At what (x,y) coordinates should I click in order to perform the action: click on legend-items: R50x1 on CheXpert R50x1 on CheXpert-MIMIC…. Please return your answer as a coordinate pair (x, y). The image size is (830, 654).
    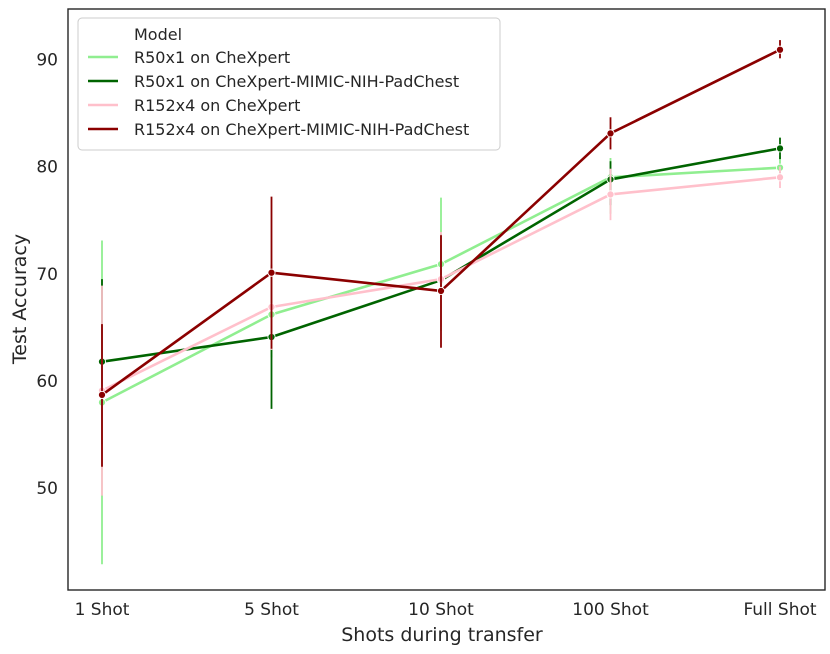
    Looking at the image, I should click on (278, 93).